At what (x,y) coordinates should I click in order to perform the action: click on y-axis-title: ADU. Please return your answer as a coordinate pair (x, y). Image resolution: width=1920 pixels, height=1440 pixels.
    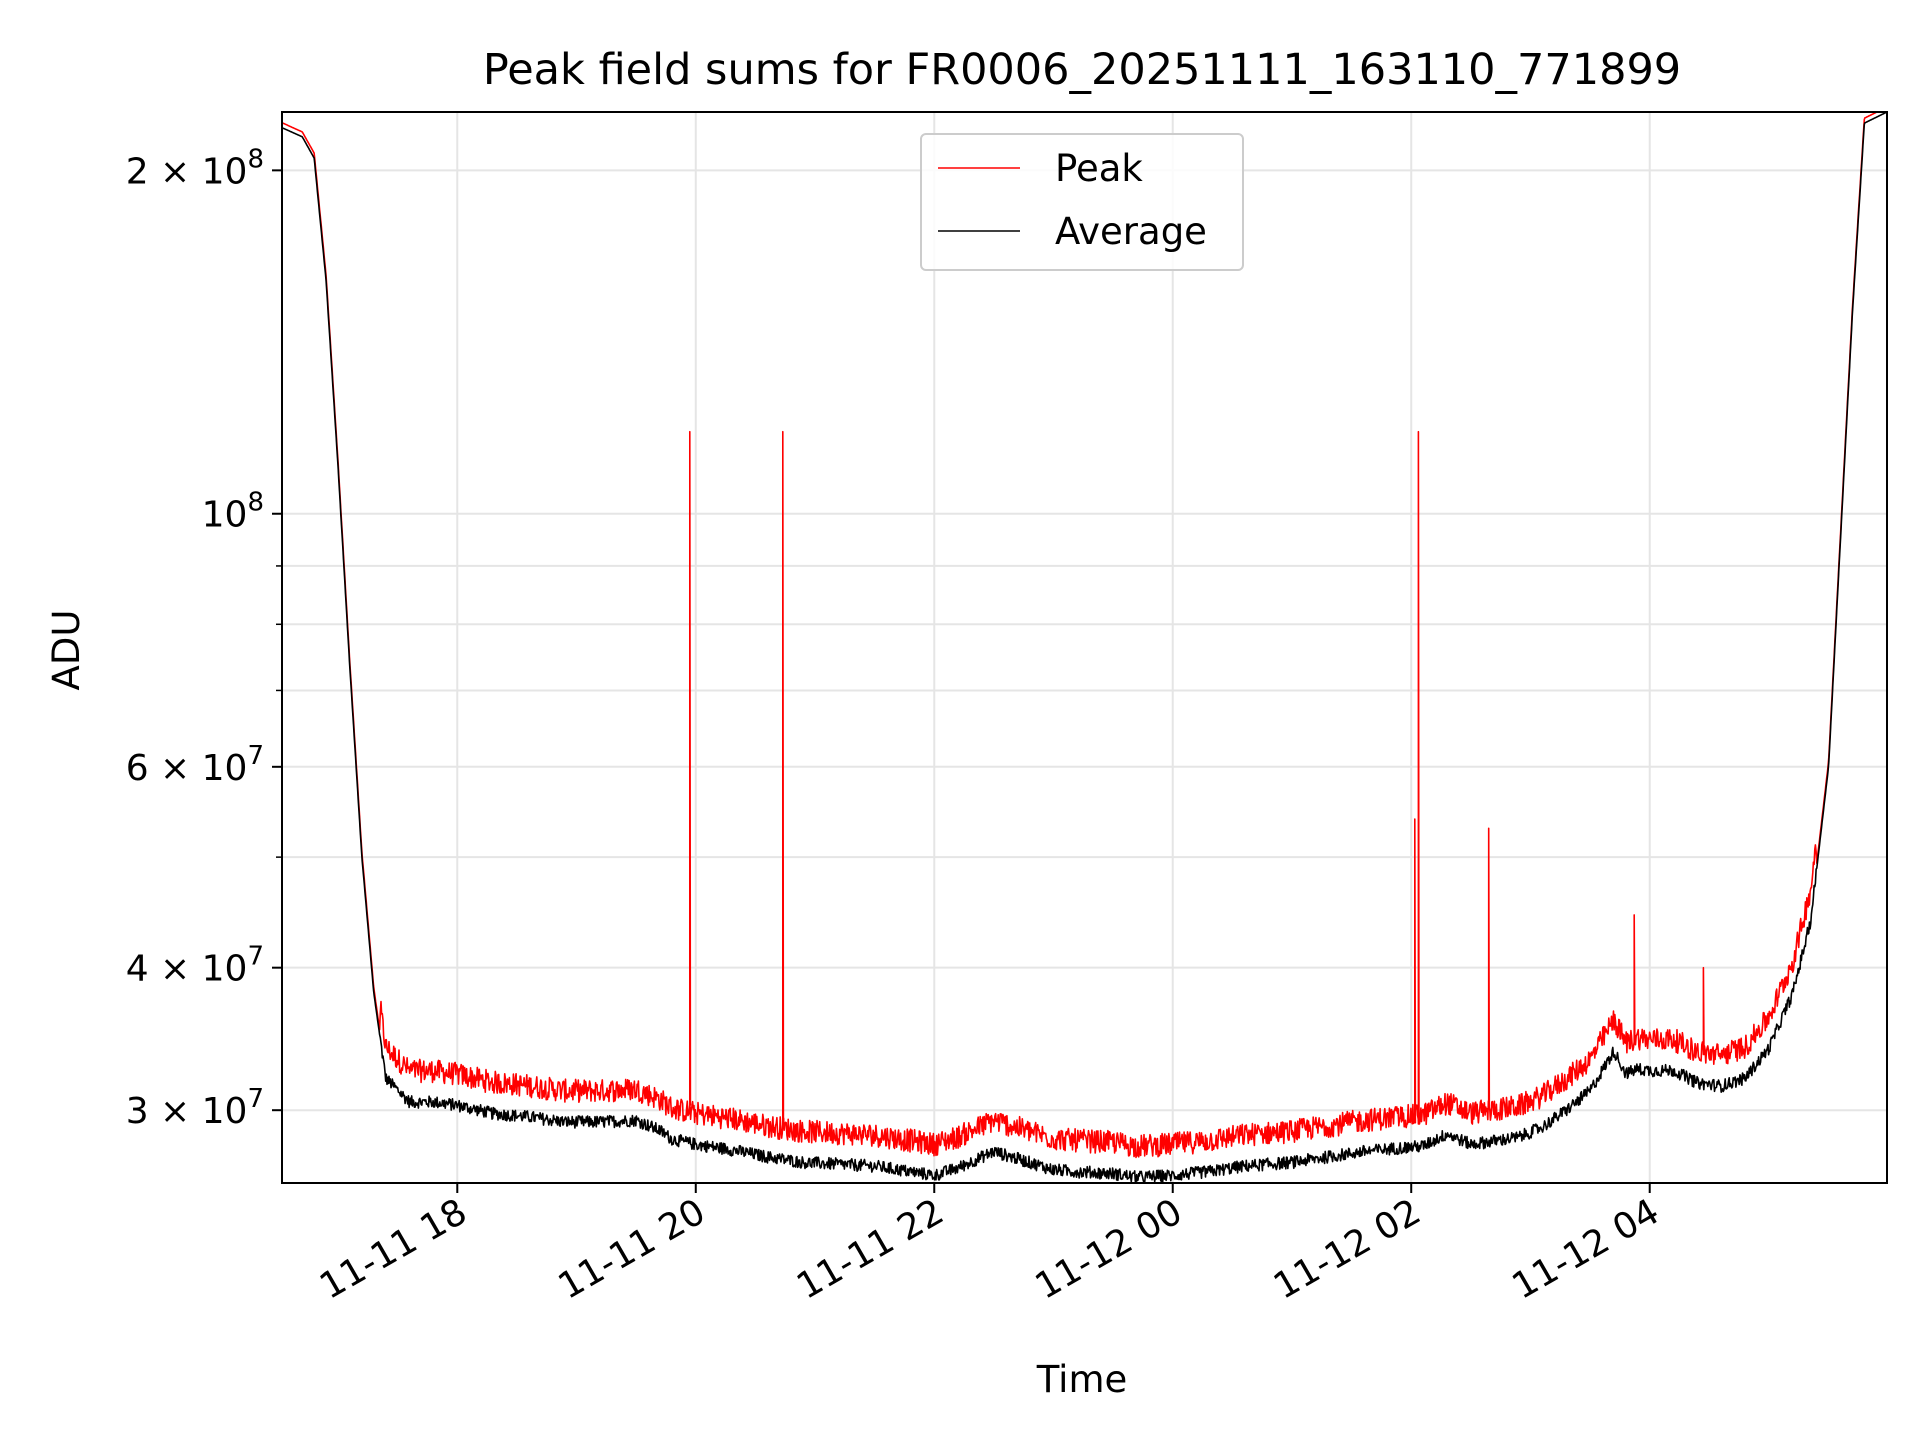
    Looking at the image, I should click on (66, 650).